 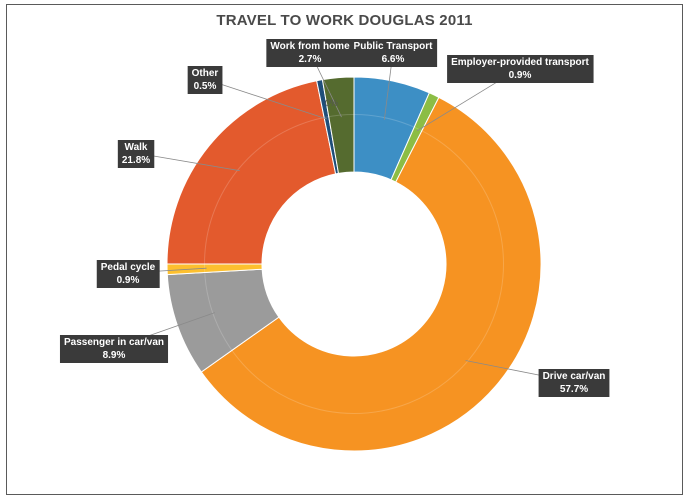 I want to click on label-drive-car-van: Drive car/van 57.7%, so click(x=574, y=383).